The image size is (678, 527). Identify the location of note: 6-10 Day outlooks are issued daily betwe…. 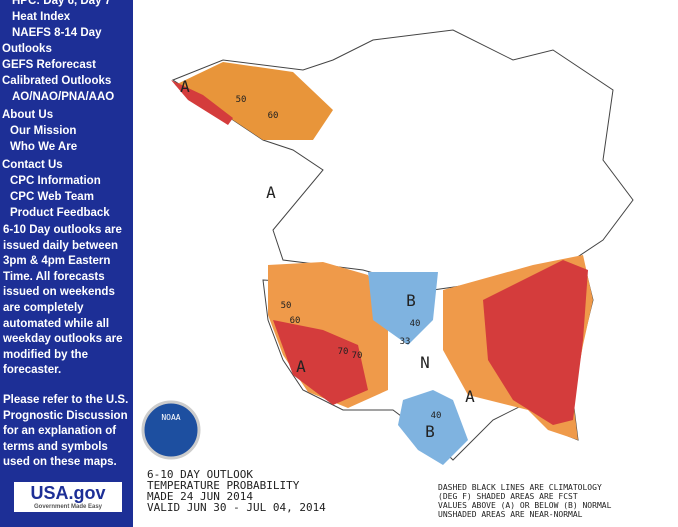
(63, 300).